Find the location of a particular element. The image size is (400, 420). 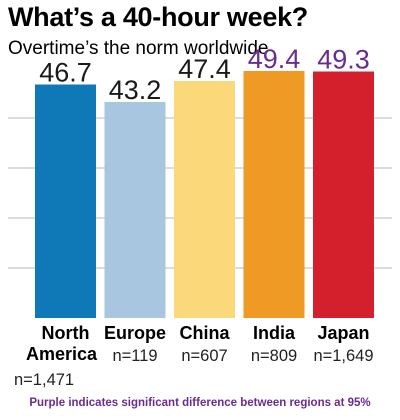

sample-size-label: n=1,649 is located at coordinates (343, 356).